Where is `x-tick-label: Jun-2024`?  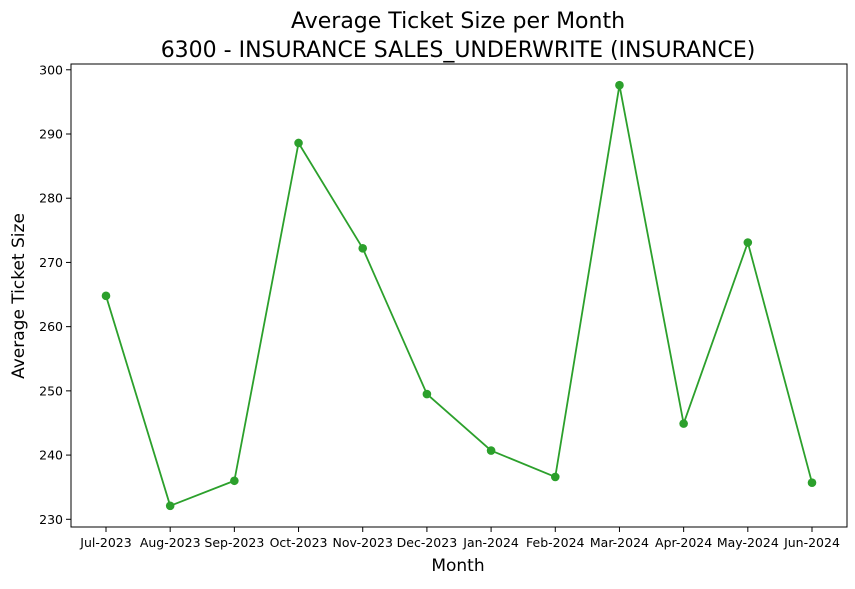 x-tick-label: Jun-2024 is located at coordinates (811, 542).